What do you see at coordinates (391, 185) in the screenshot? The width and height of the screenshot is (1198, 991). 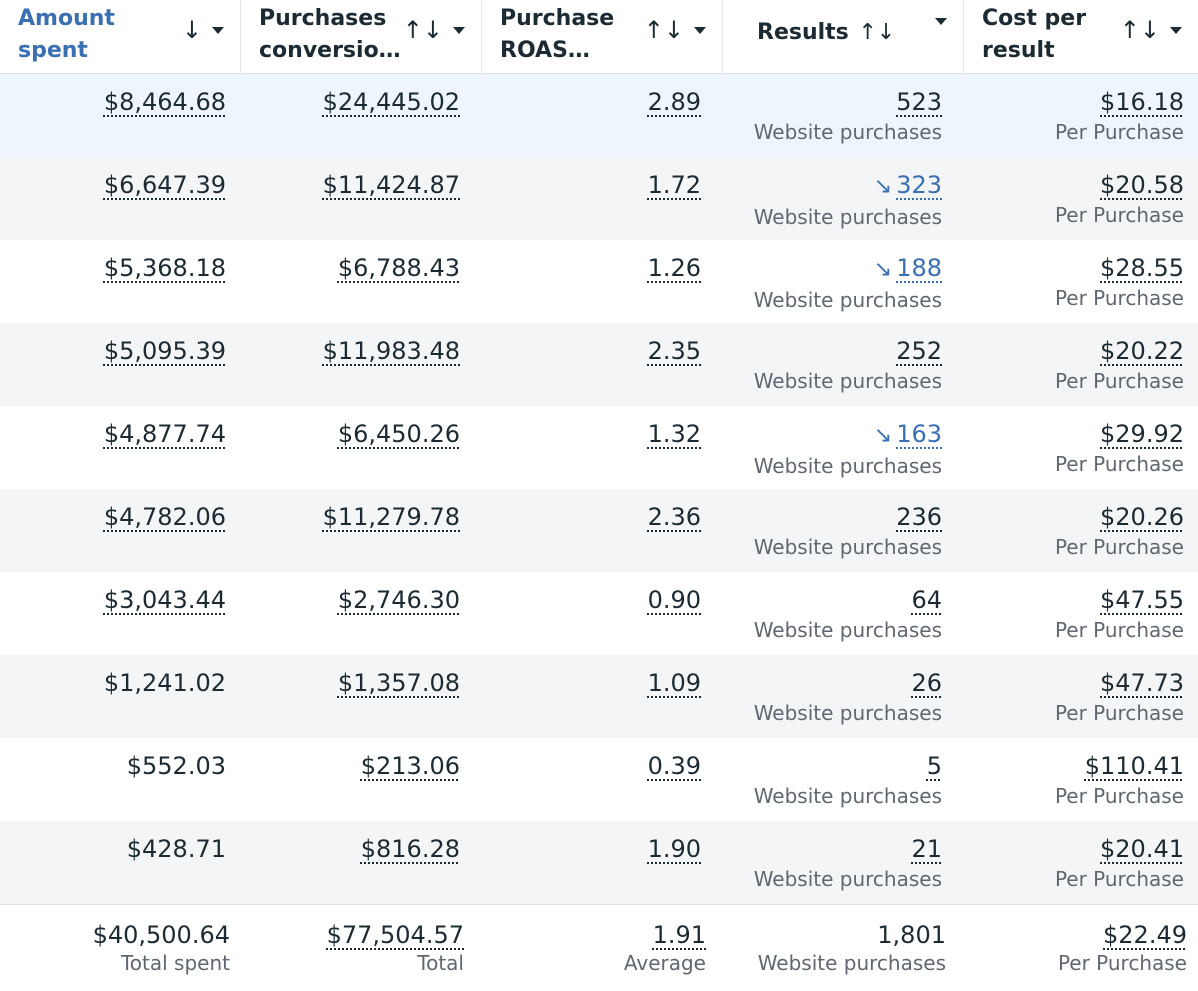 I see `purchases-conversion-value: $11,424.87` at bounding box center [391, 185].